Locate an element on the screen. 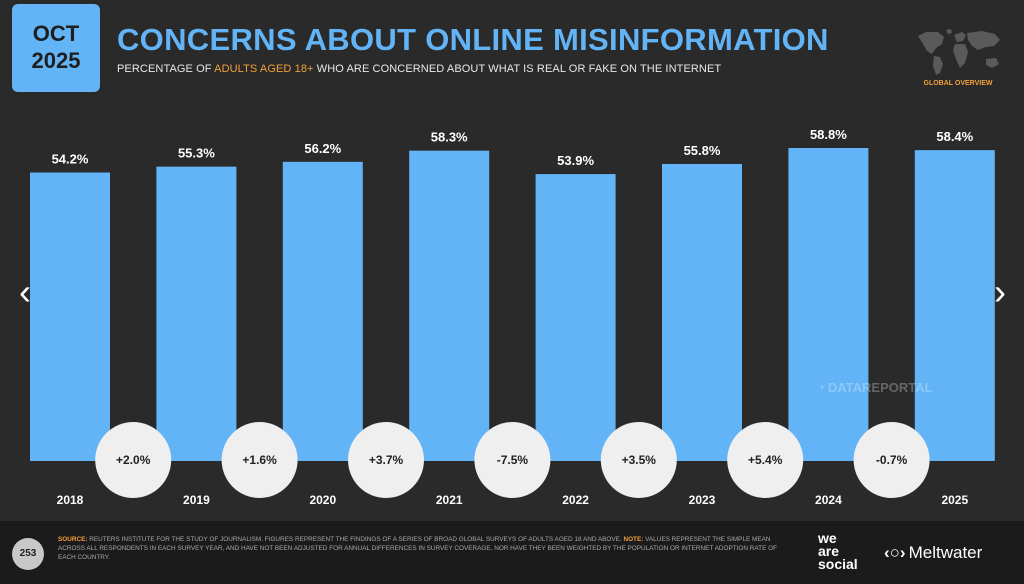  x-tick-label-2023: 2023 is located at coordinates (702, 500).